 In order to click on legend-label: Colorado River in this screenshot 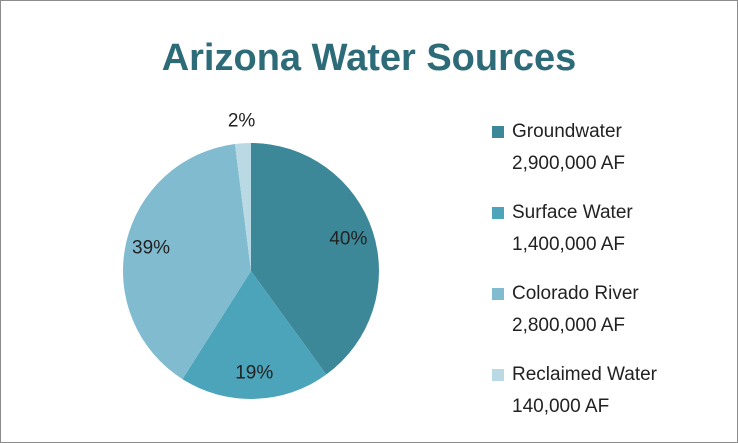, I will do `click(575, 293)`.